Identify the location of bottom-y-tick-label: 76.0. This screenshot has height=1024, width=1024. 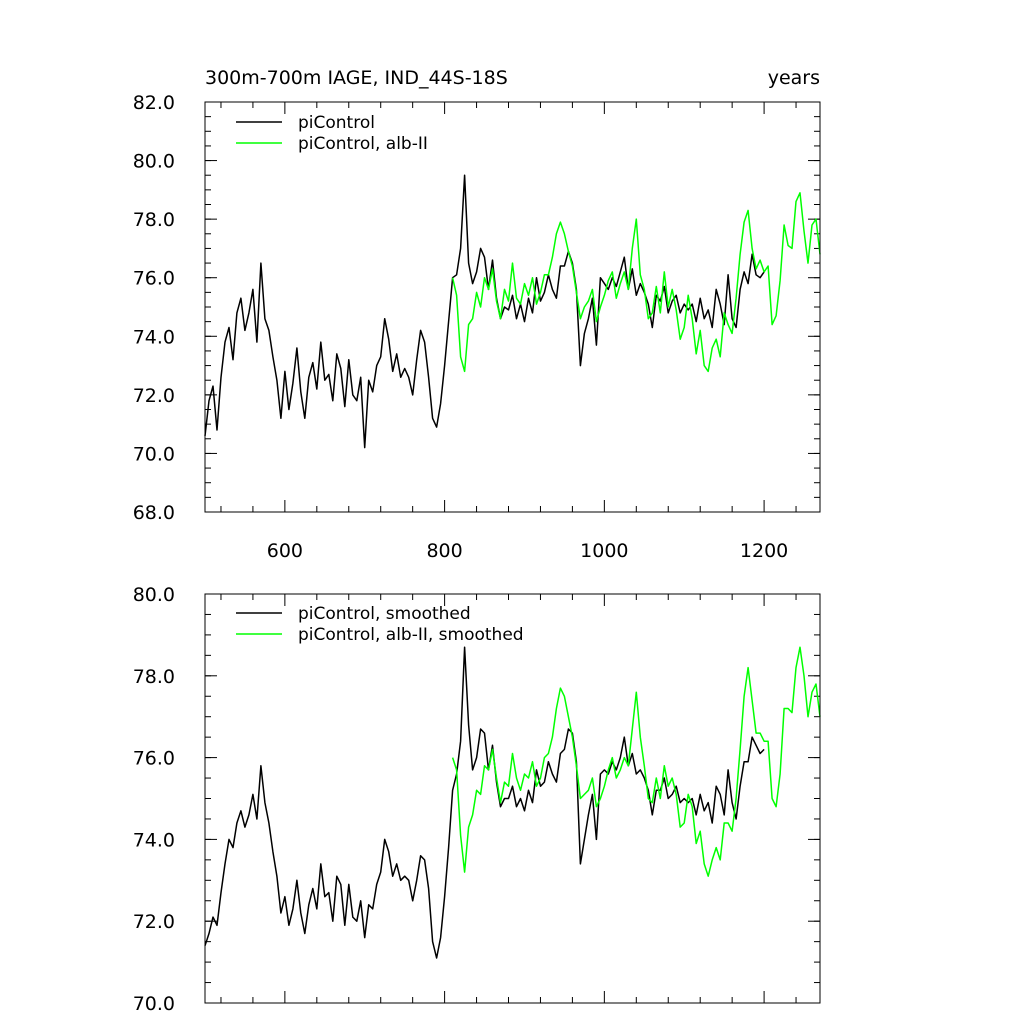
(154, 759).